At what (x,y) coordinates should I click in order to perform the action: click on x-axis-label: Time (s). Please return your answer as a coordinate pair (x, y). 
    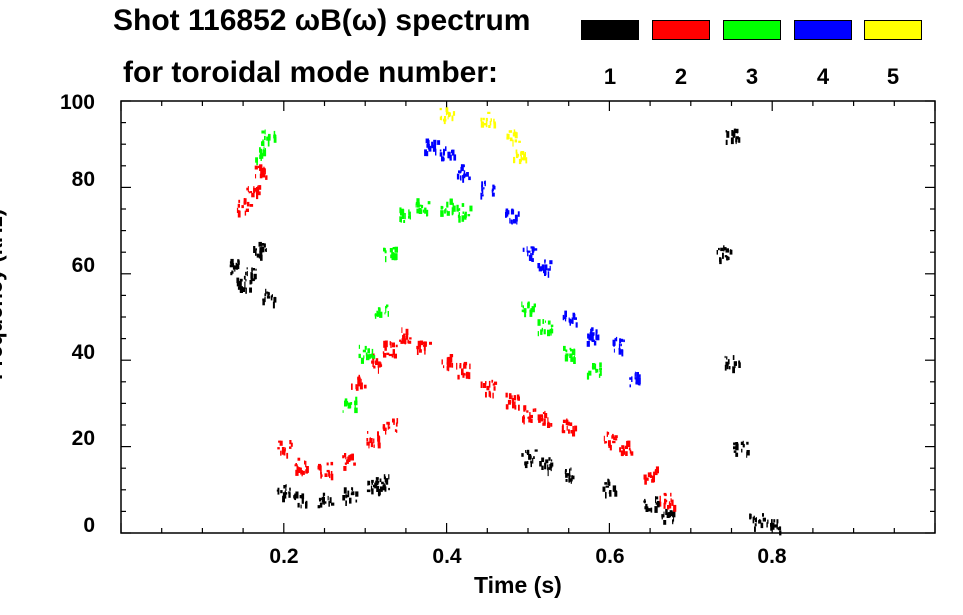
    Looking at the image, I should click on (518, 585).